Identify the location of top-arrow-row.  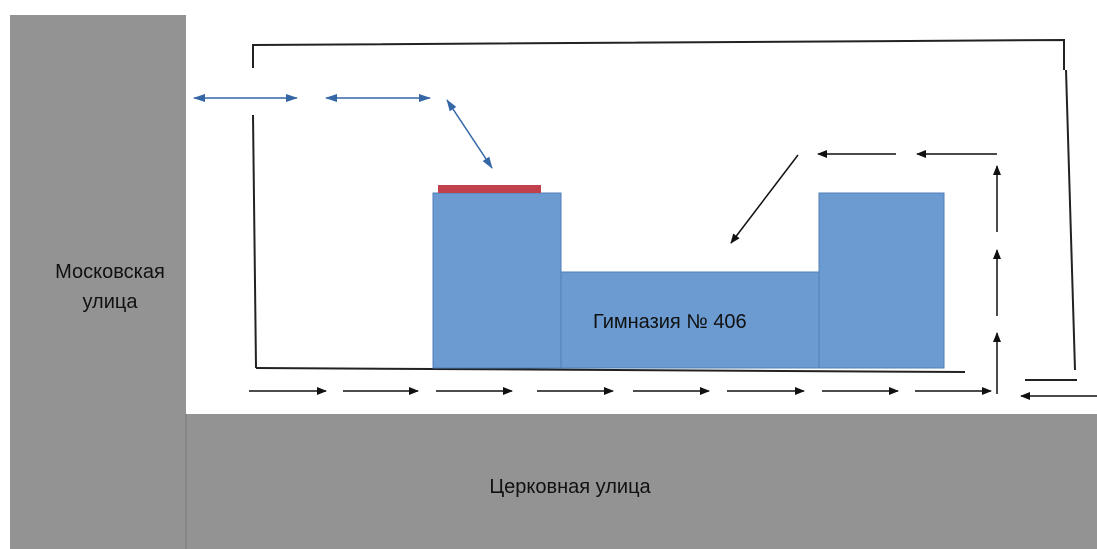
(863, 197).